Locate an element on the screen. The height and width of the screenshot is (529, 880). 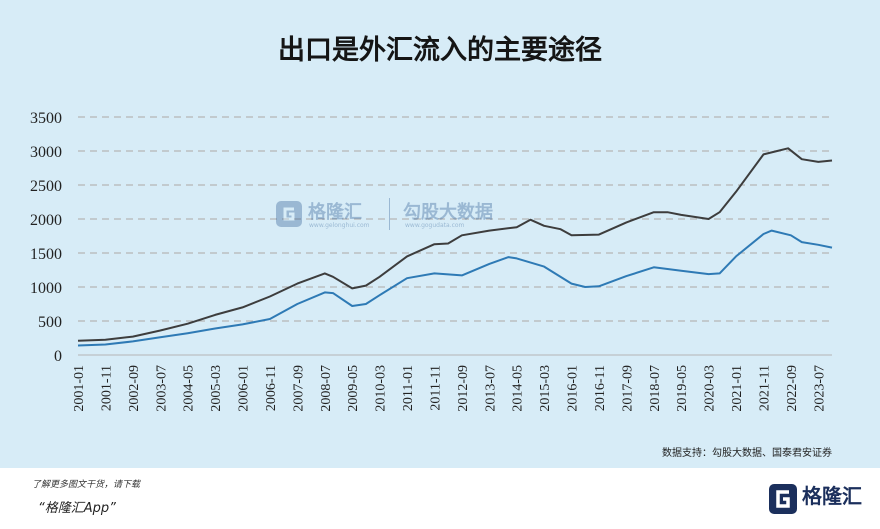
x-tick-label: 2015-03 is located at coordinates (545, 388).